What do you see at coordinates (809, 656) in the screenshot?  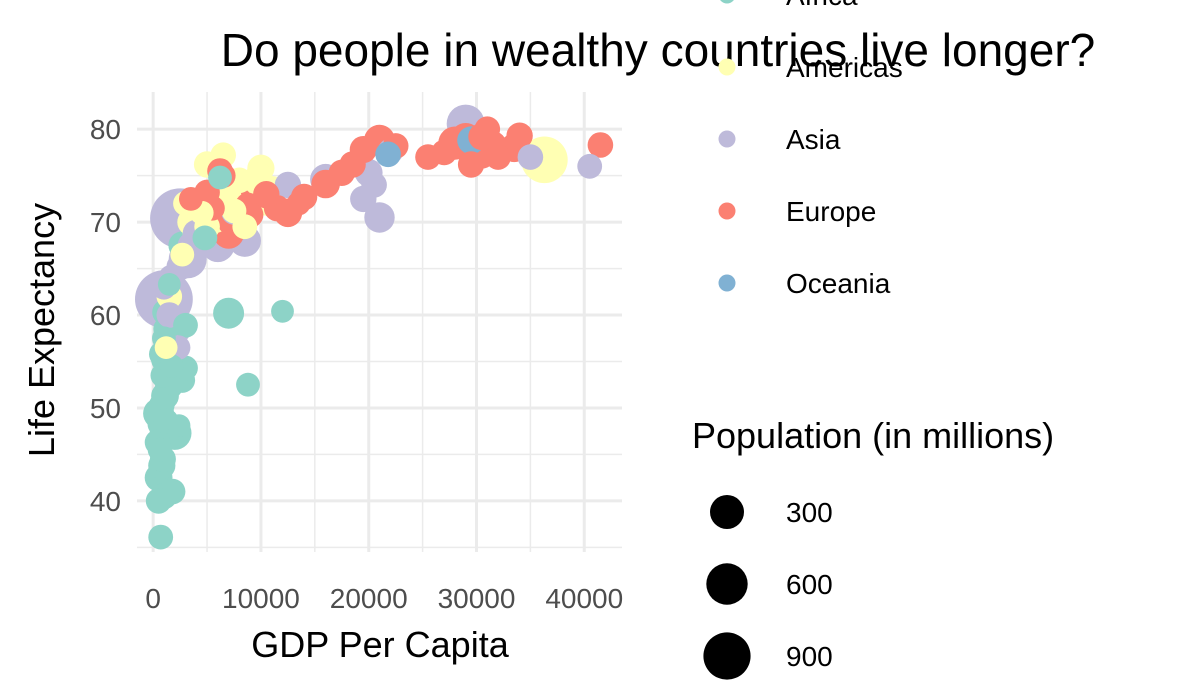 I see `size-legend-label: 900` at bounding box center [809, 656].